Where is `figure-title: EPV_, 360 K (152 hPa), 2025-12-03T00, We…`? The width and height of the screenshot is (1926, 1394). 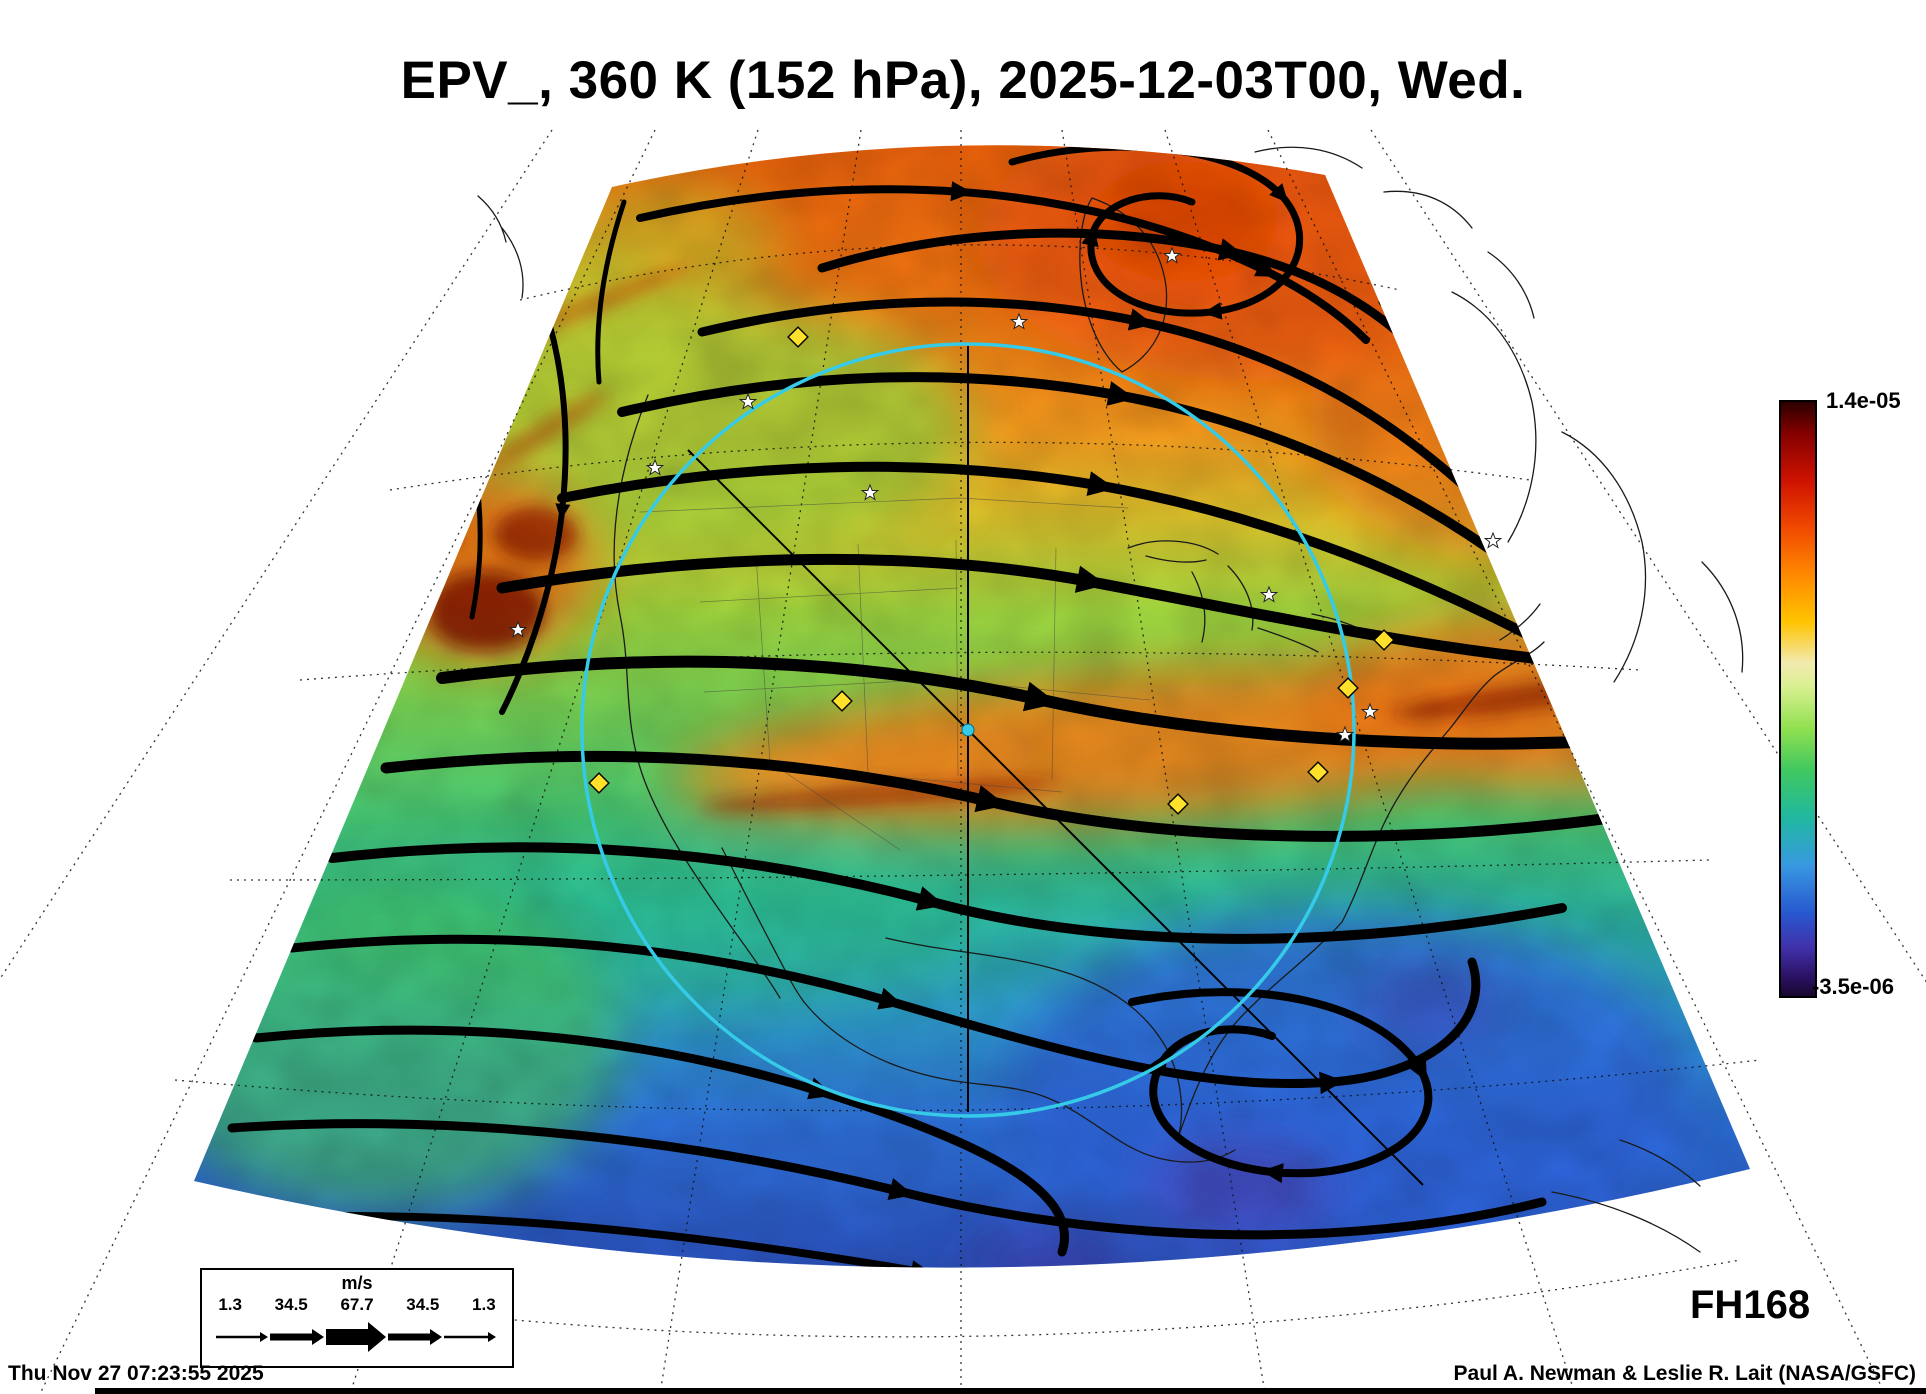 figure-title: EPV_, 360 K (152 hPa), 2025-12-03T00, We… is located at coordinates (963, 80).